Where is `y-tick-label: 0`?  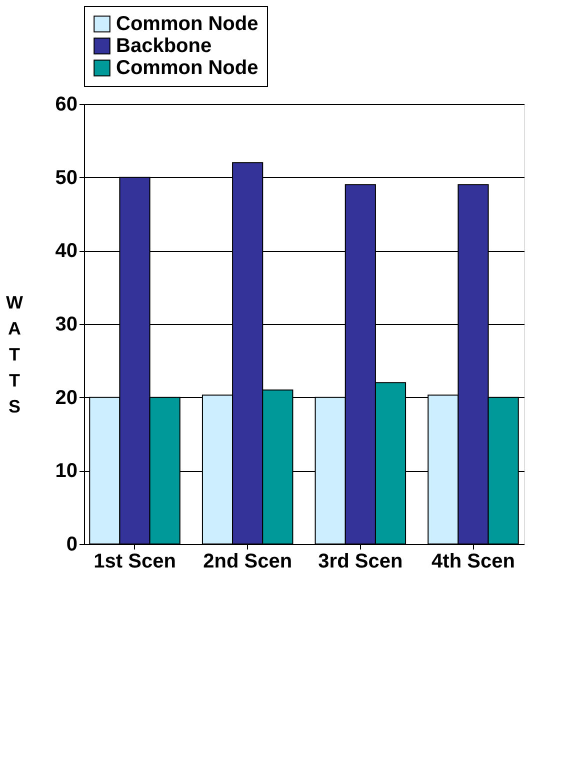 y-tick-label: 0 is located at coordinates (72, 545).